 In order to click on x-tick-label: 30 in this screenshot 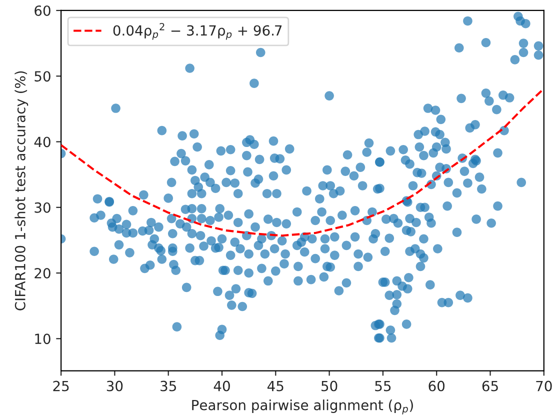, I will do `click(114, 386)`.